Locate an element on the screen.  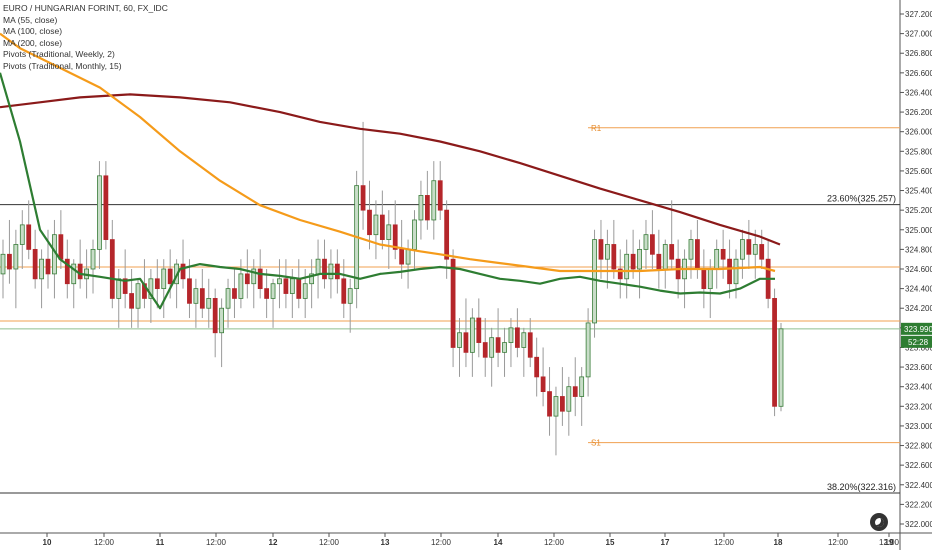
legend-ma55: MA (55, close) is located at coordinates (30, 19).